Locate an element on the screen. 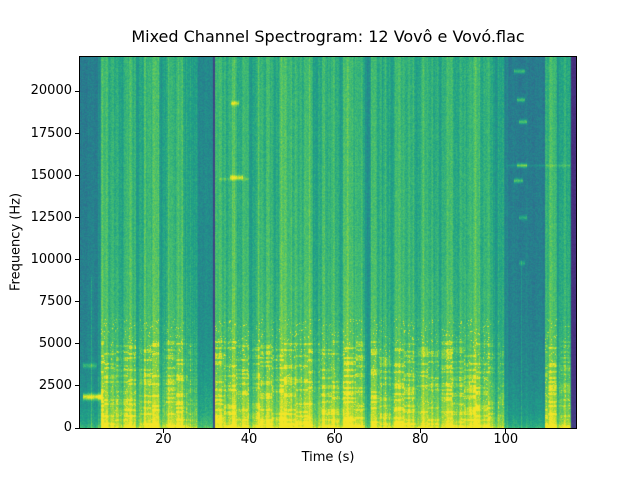 This screenshot has width=640, height=480. x-tick-label: 40 is located at coordinates (249, 439).